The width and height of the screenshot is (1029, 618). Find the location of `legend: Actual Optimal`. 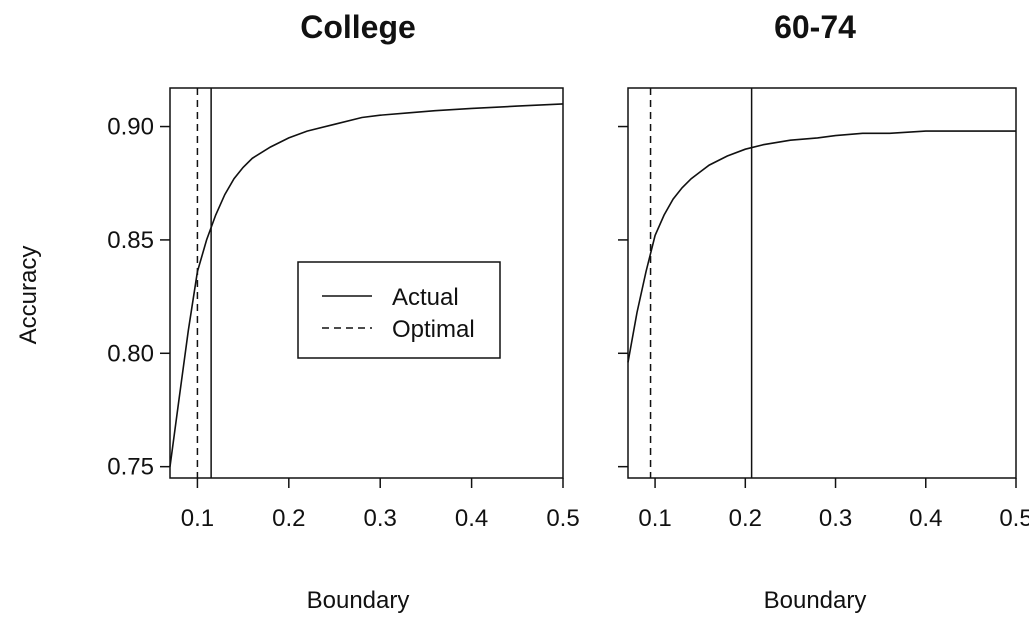

legend: Actual Optimal is located at coordinates (399, 310).